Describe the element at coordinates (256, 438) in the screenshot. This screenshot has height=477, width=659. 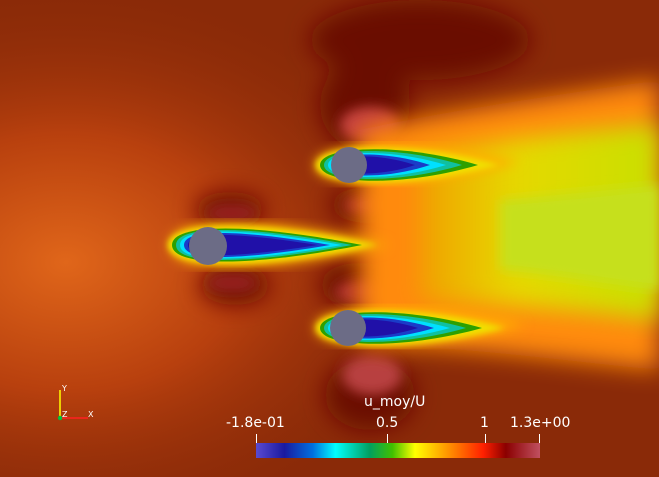
I see `colorbar-tick-min` at that location.